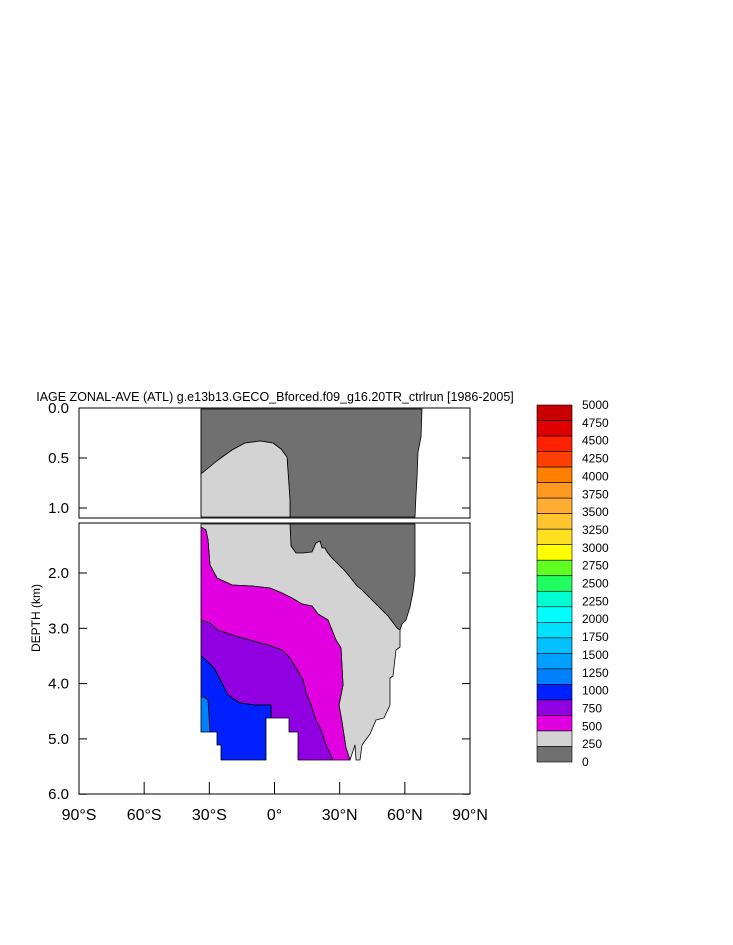  I want to click on colorbar-label: 1000, so click(595, 691).